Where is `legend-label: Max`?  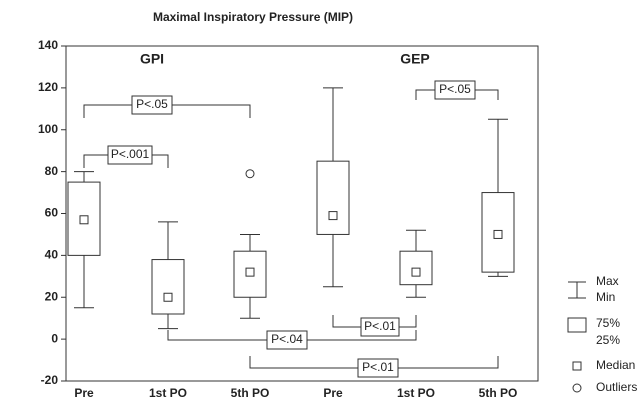 legend-label: Max is located at coordinates (607, 281).